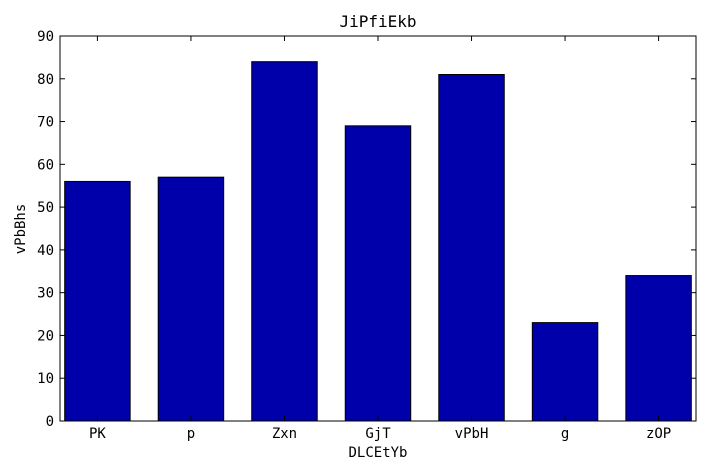  I want to click on x-tick-label: PK, so click(97, 434).